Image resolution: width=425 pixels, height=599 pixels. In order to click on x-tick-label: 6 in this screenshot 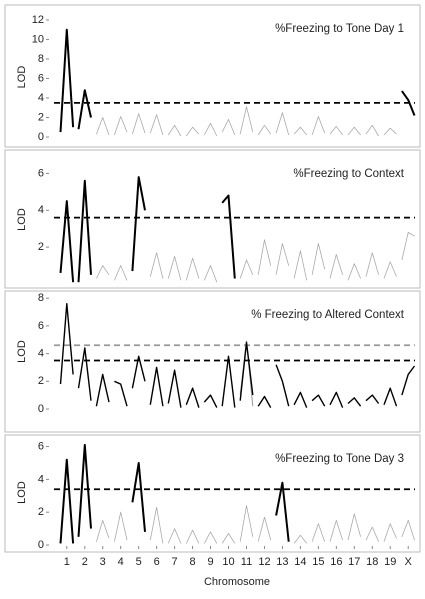, I will do `click(157, 562)`.